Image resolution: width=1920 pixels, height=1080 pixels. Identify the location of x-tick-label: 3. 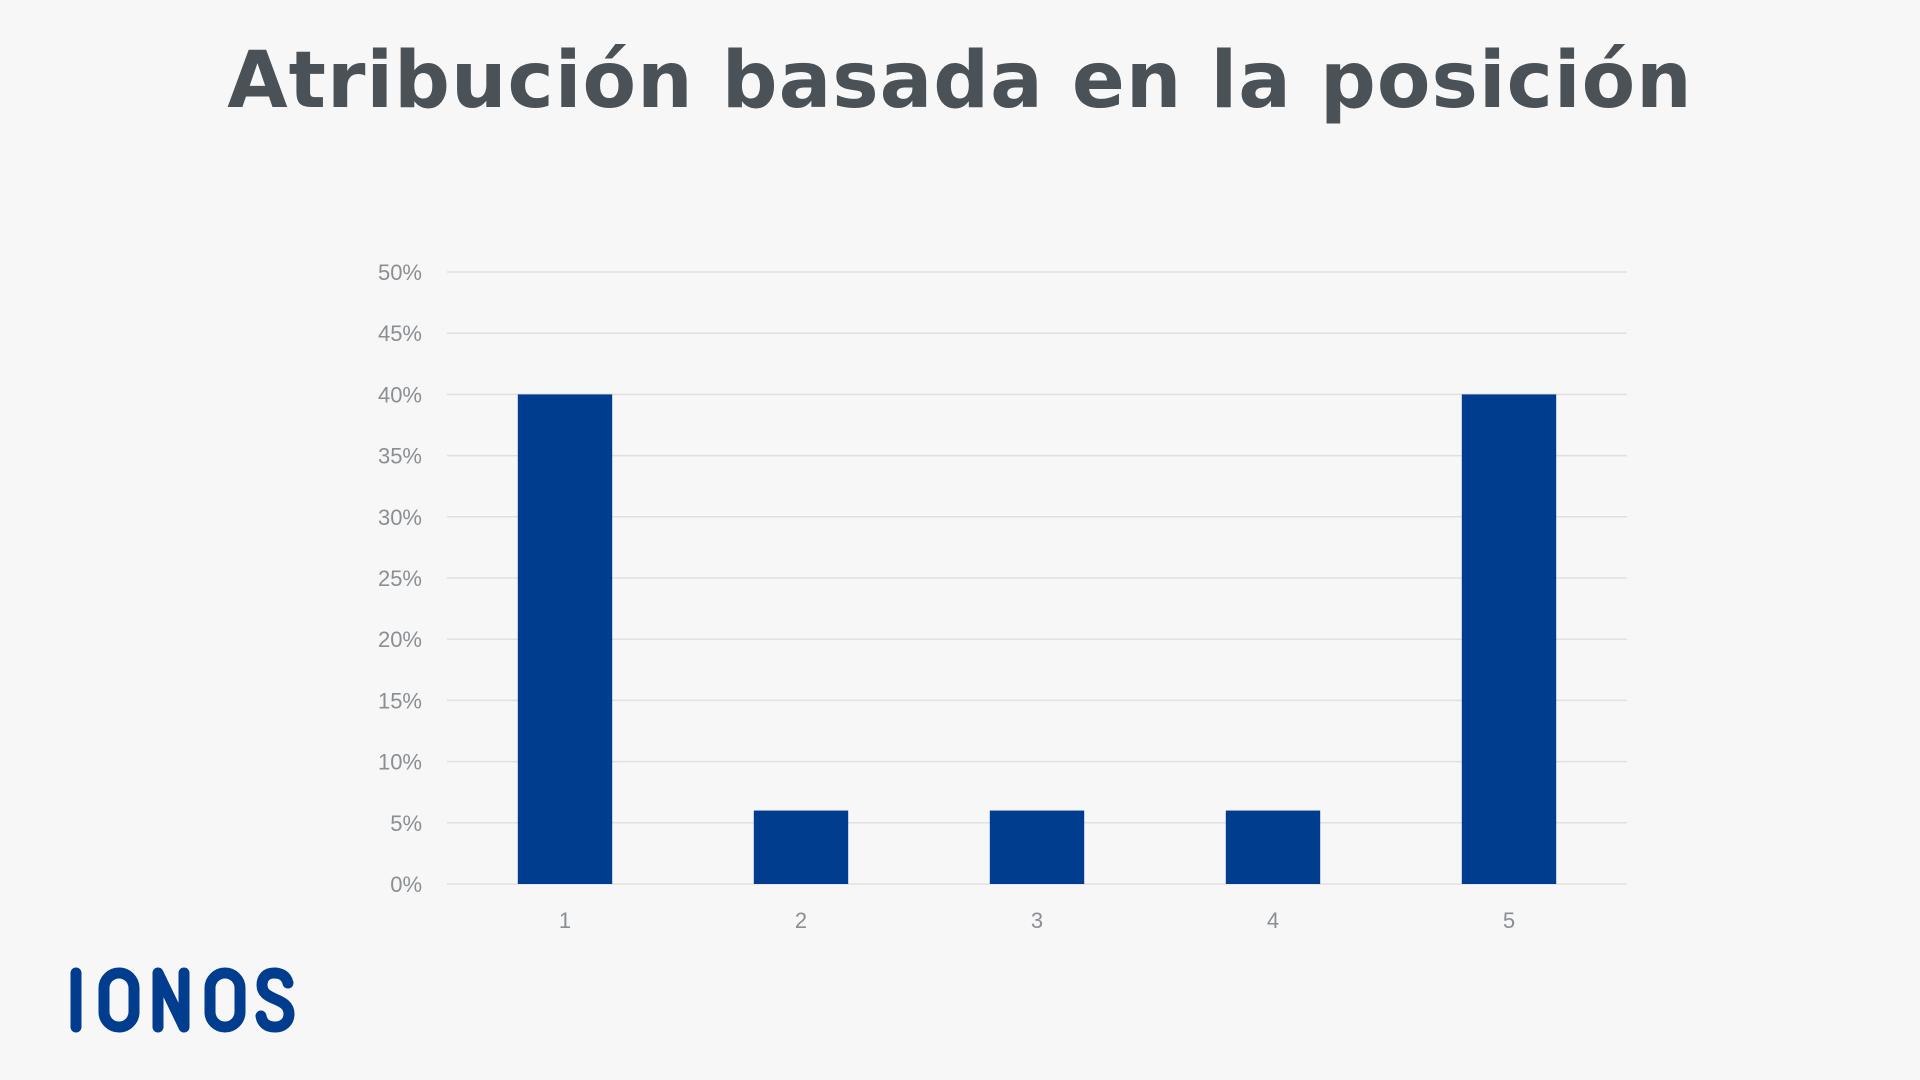
(1037, 920).